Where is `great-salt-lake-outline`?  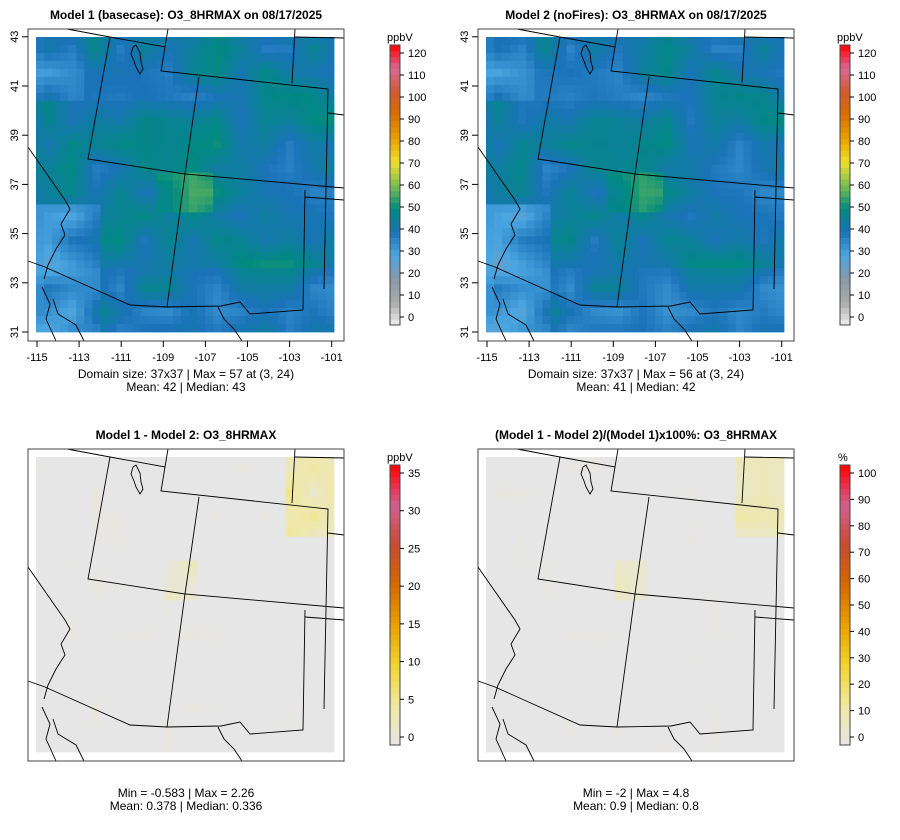
great-salt-lake-outline is located at coordinates (137, 59).